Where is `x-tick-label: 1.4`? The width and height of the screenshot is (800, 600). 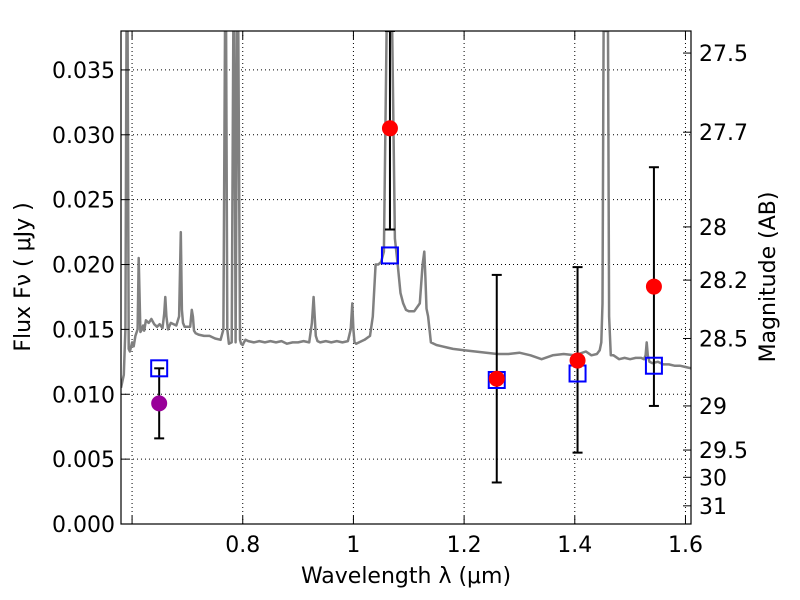
x-tick-label: 1.4 is located at coordinates (574, 545).